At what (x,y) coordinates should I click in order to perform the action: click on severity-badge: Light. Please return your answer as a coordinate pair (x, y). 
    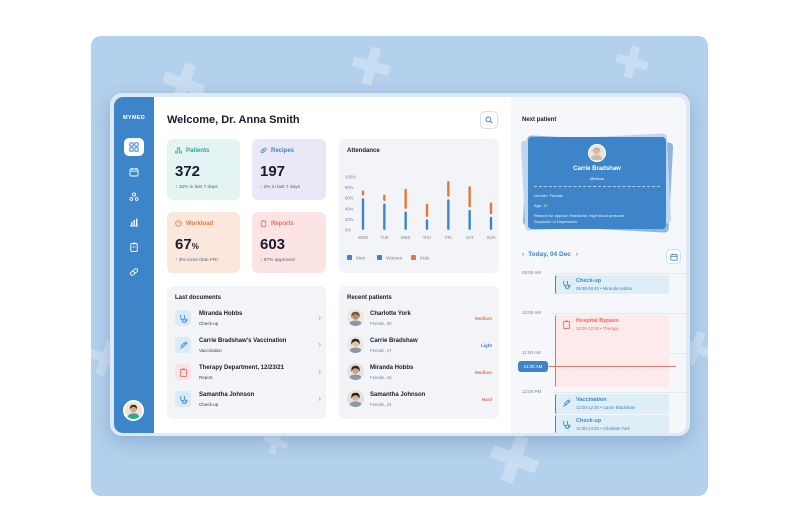
    Looking at the image, I should click on (486, 345).